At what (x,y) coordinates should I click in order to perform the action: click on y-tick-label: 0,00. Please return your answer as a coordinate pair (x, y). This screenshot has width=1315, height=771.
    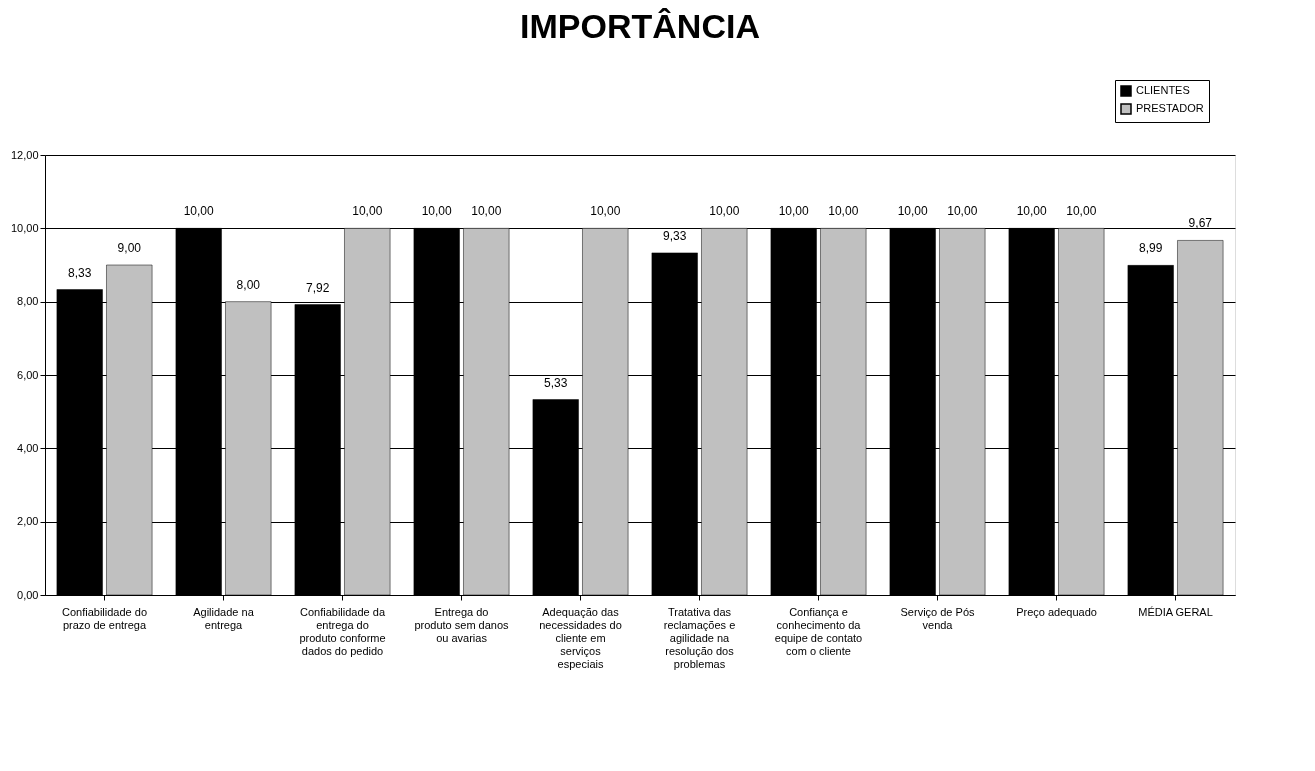
    Looking at the image, I should click on (28, 594).